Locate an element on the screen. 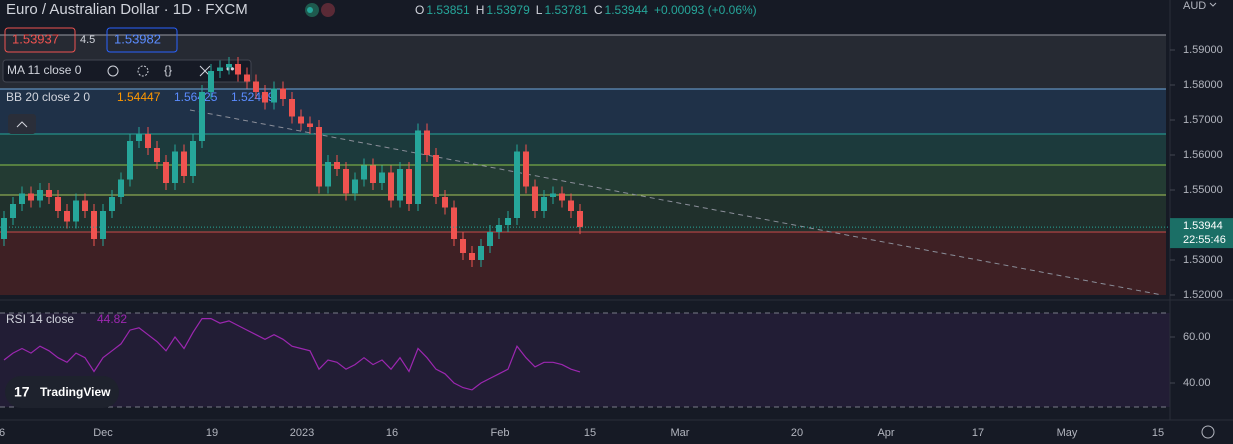 The height and width of the screenshot is (444, 1233). source-icon: {} is located at coordinates (168, 70).